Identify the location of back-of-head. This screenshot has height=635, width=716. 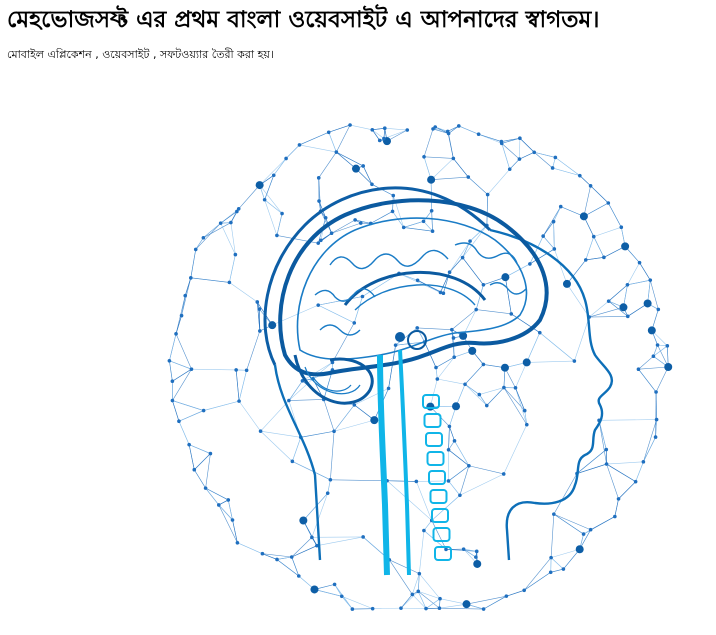
(377, 276).